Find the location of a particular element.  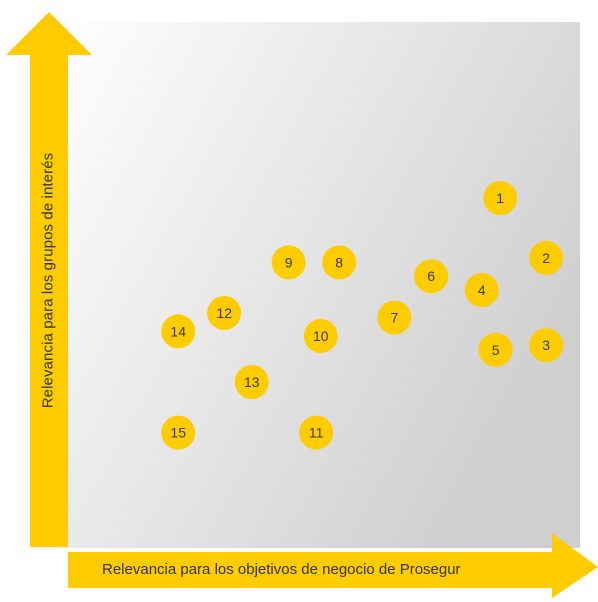

y-axis-arrow is located at coordinates (49, 279).